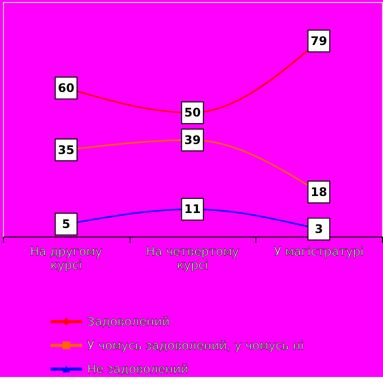  I want to click on data-label: 11, so click(192, 209).